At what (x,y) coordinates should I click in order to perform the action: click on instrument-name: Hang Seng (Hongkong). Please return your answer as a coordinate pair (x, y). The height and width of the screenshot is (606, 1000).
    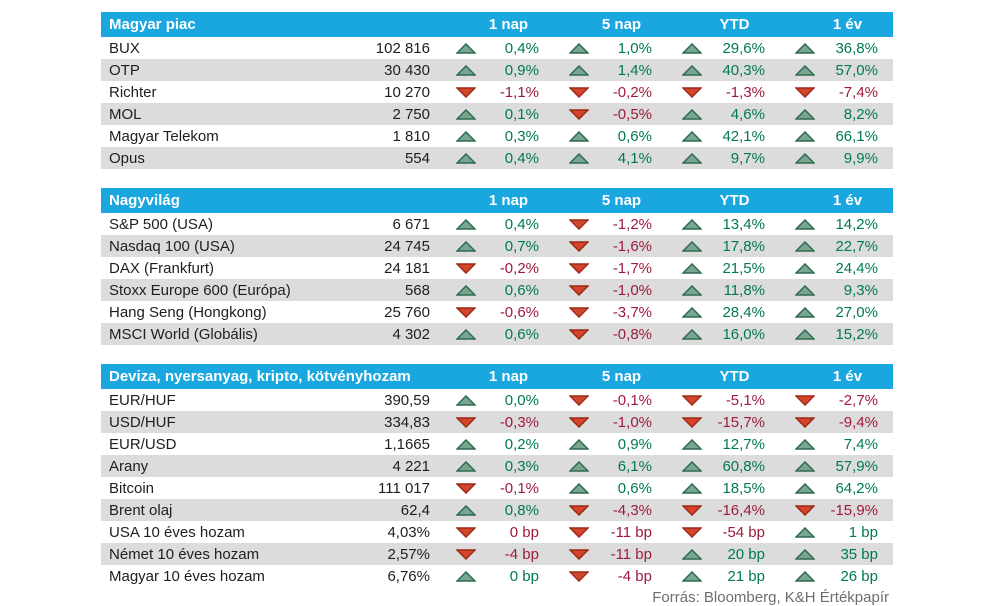
    Looking at the image, I should click on (188, 312).